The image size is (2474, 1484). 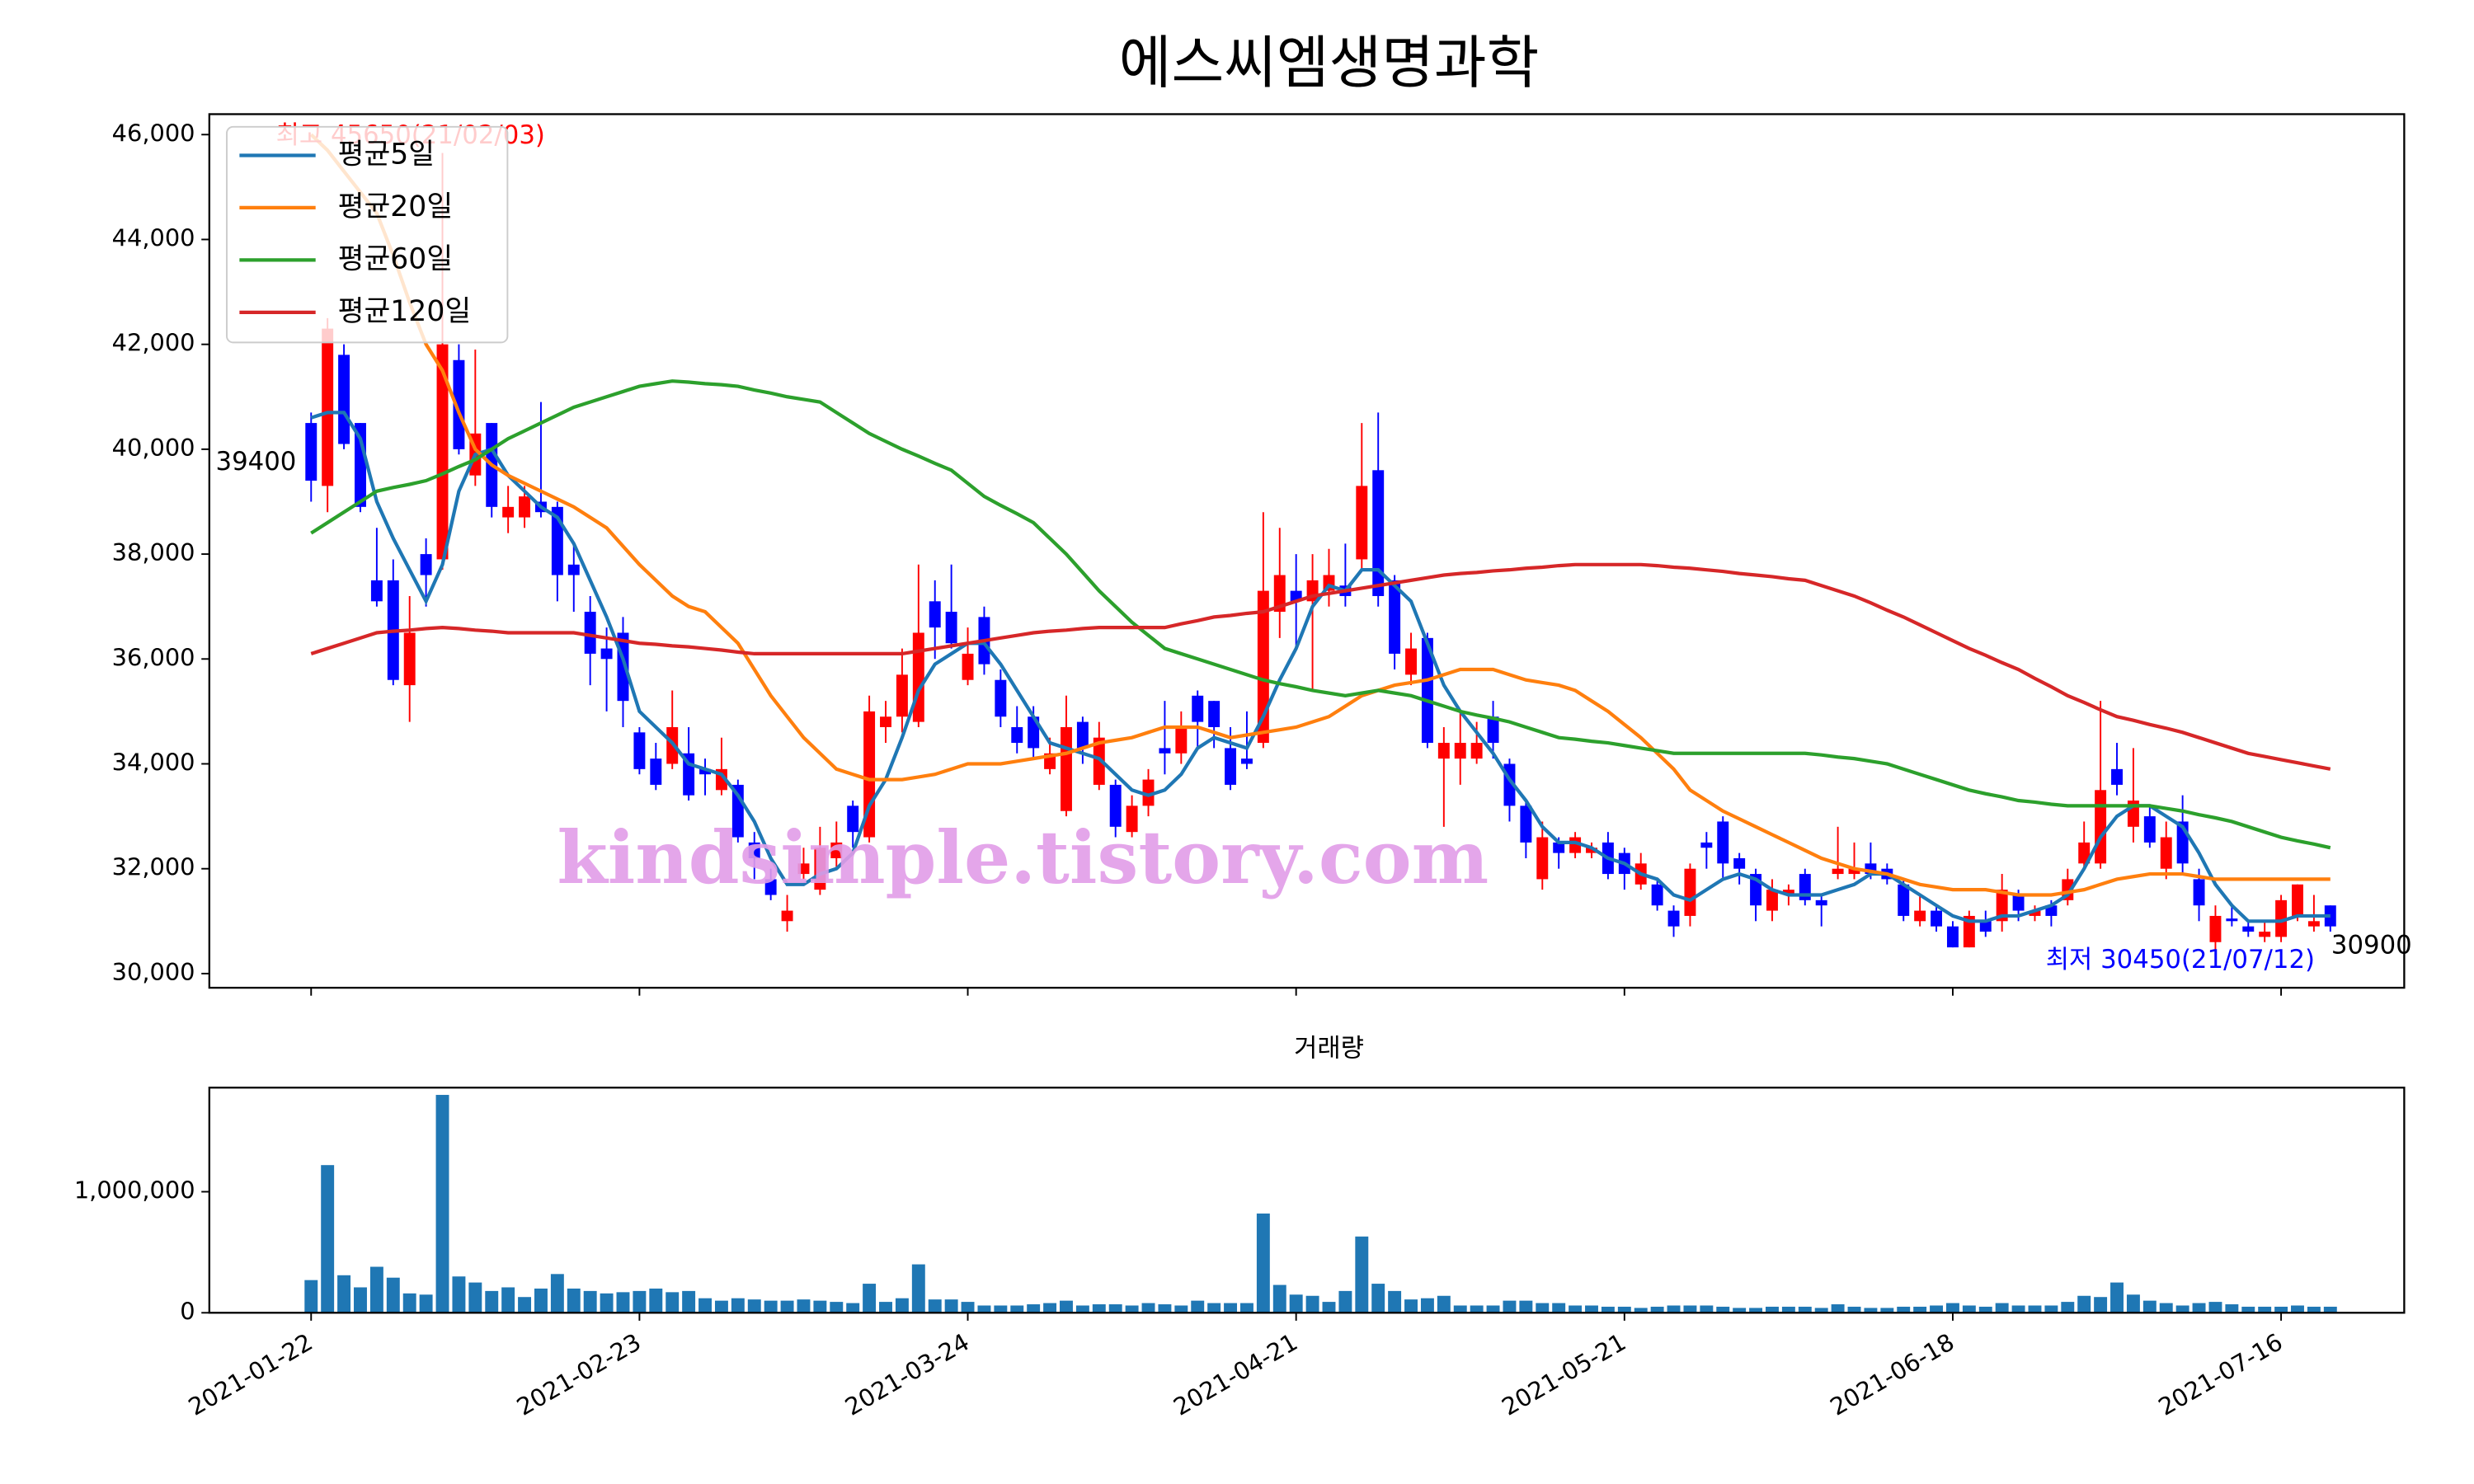 What do you see at coordinates (1320, 666) in the screenshot?
I see `ma-line` at bounding box center [1320, 666].